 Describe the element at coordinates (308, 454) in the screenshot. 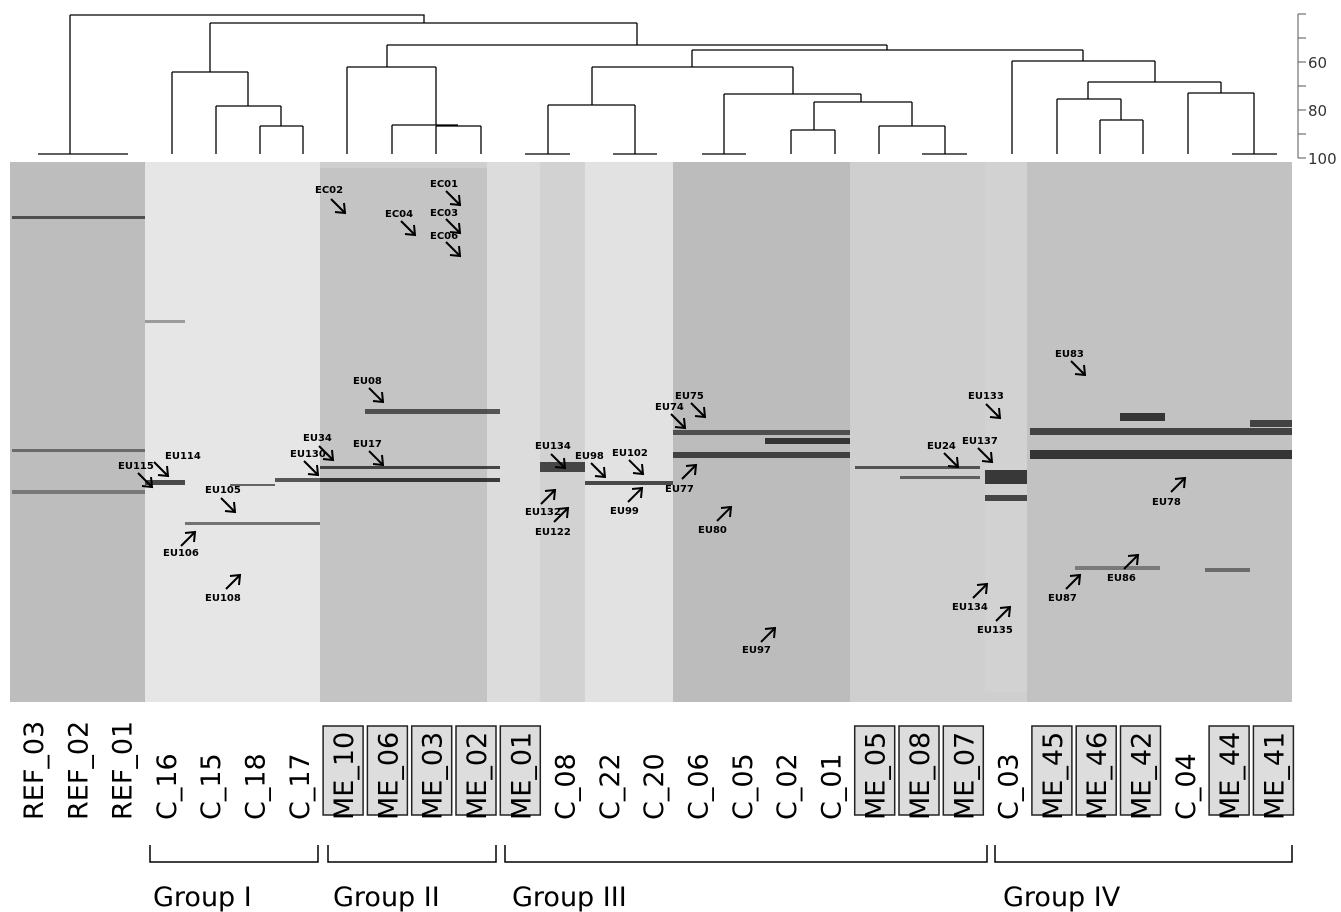

I see `band-label: EU130` at that location.